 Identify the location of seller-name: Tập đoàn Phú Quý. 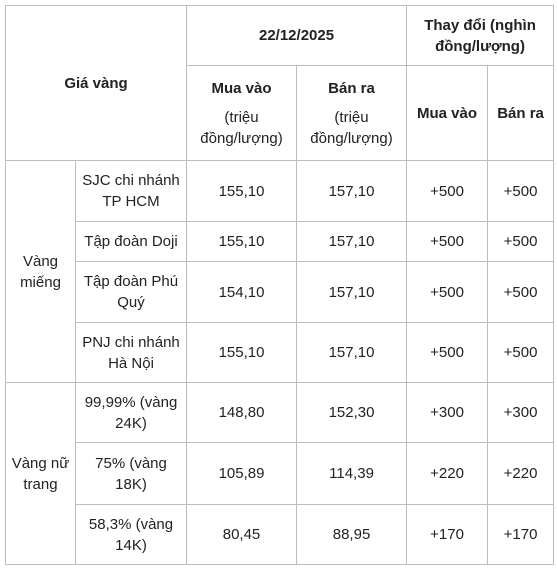
(131, 292).